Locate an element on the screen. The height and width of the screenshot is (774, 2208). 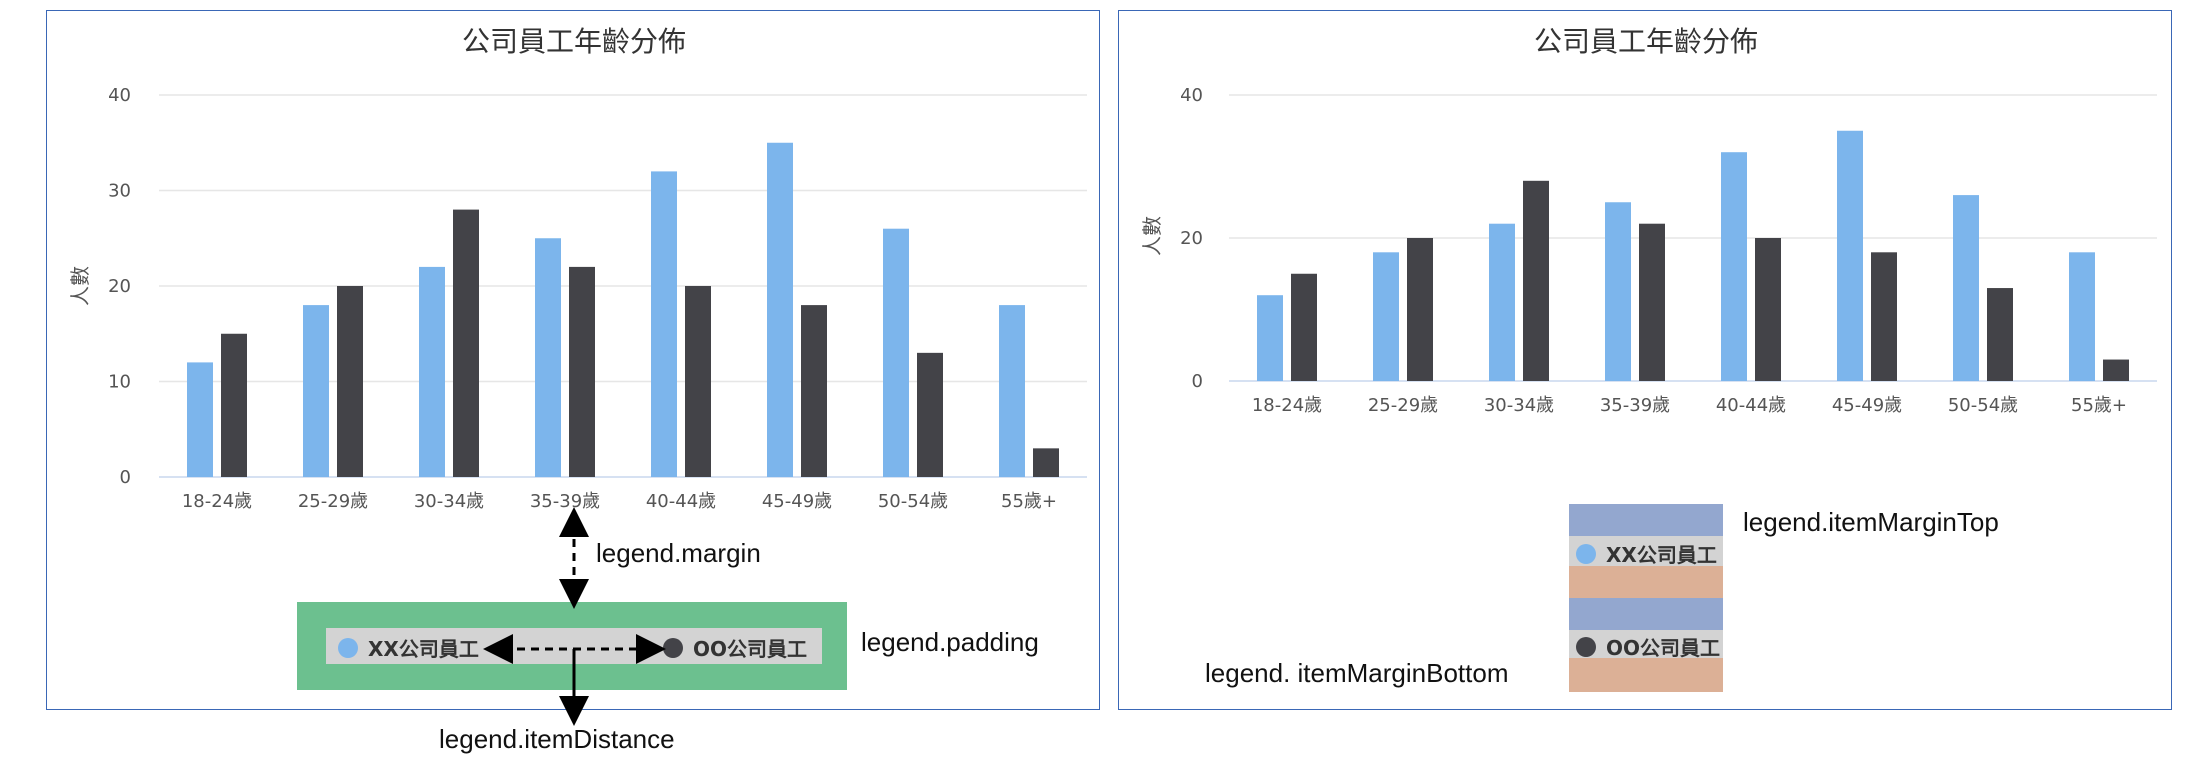
item-margin-top-label: legend.itemMarginTop is located at coordinates (1871, 522).